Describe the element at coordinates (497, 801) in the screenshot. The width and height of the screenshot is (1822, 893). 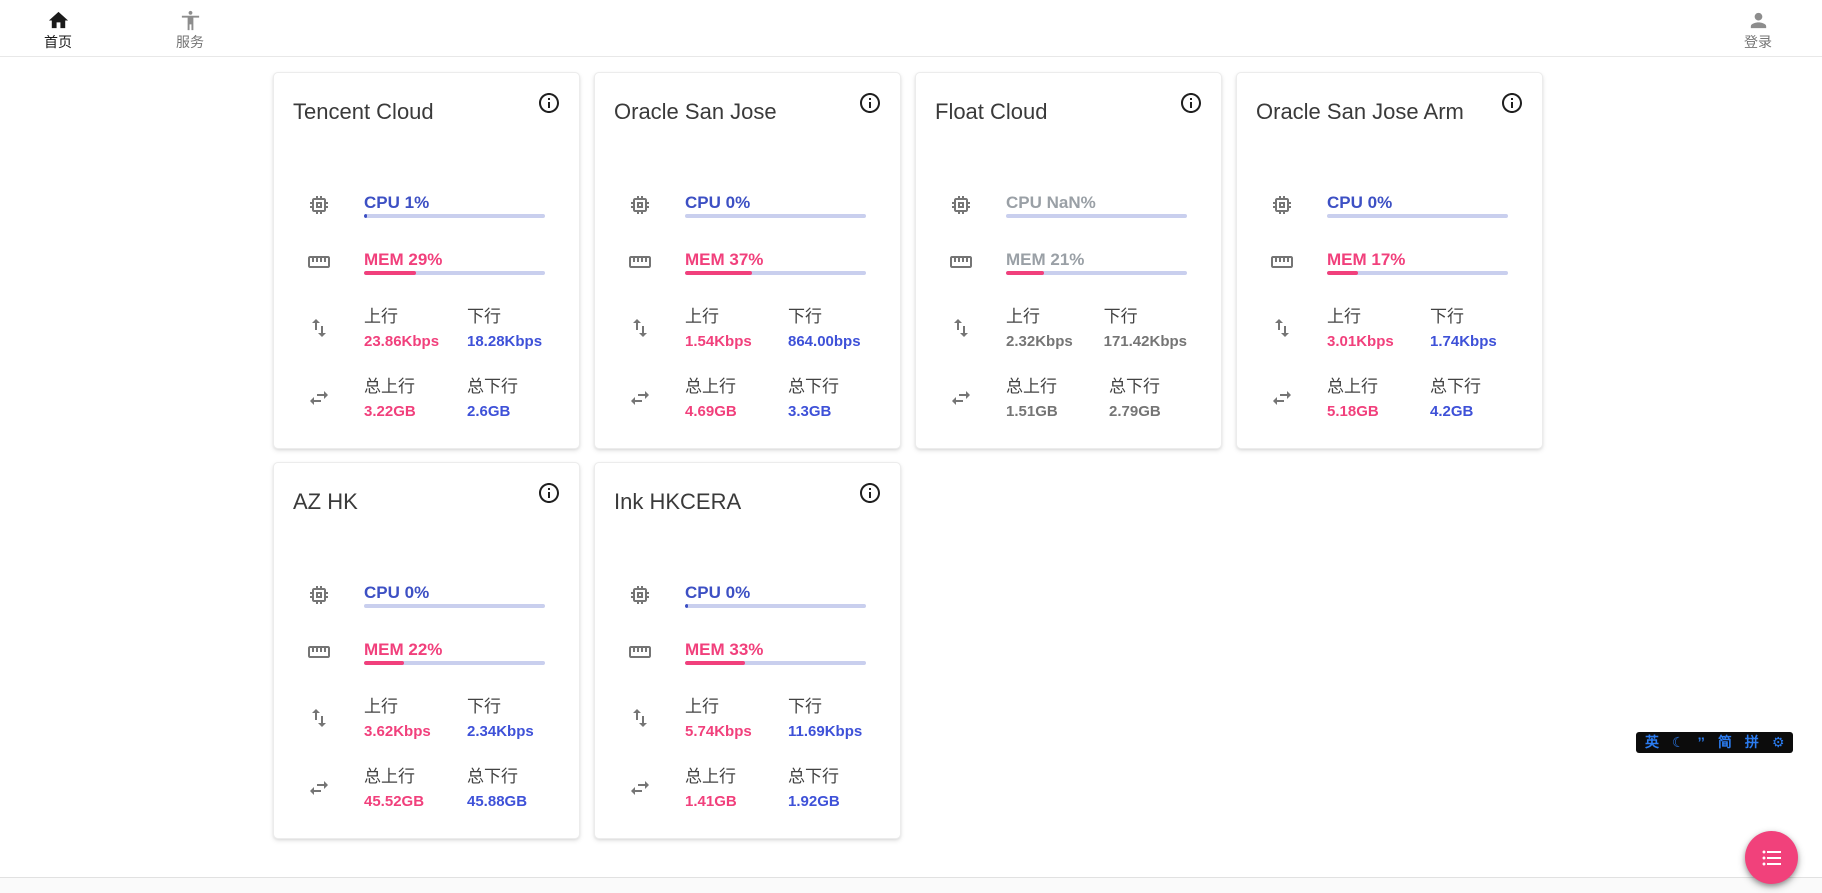
I see `total-download-value: 45.88GB` at that location.